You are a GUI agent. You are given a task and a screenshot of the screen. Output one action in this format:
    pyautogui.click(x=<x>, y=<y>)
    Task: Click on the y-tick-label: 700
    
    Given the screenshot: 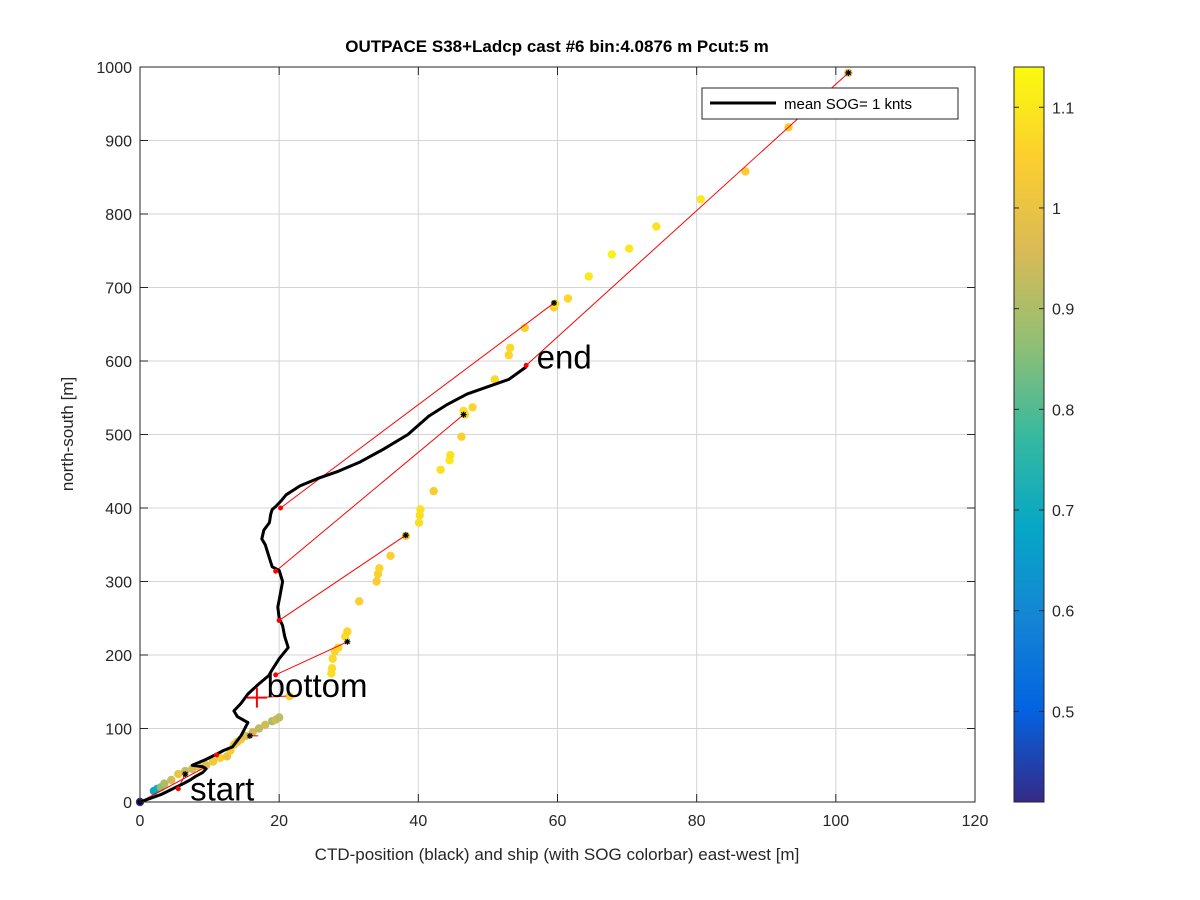 What is the action you would take?
    pyautogui.click(x=118, y=289)
    